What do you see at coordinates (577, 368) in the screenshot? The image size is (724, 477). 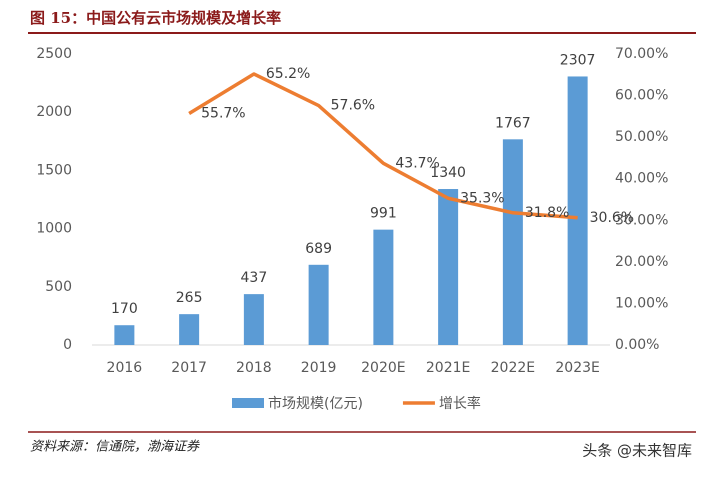 I see `x-tick-label: 2023E` at bounding box center [577, 368].